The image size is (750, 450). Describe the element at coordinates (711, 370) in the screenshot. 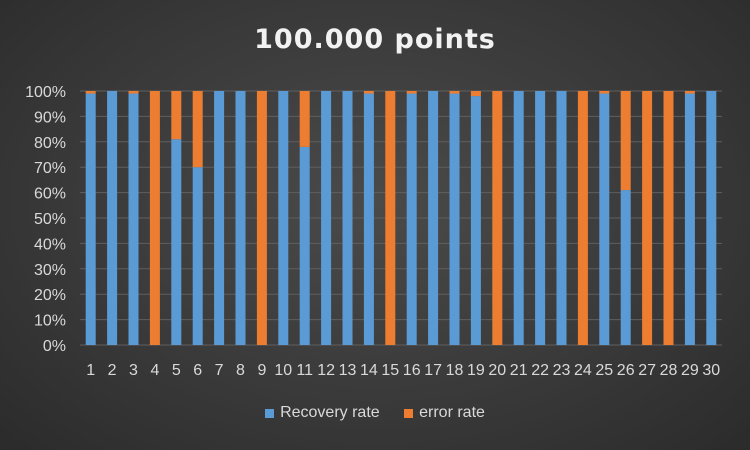

I see `x-tick-label: 30` at that location.